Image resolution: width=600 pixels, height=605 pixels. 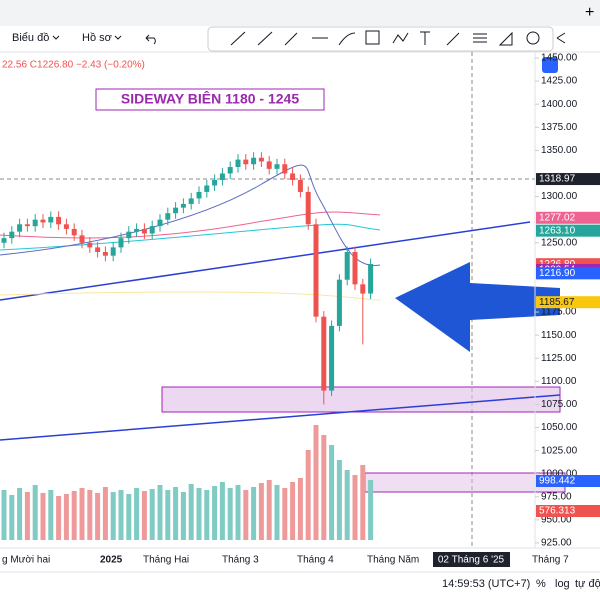 I want to click on y-tick-label: 1175.00, so click(x=559, y=312).